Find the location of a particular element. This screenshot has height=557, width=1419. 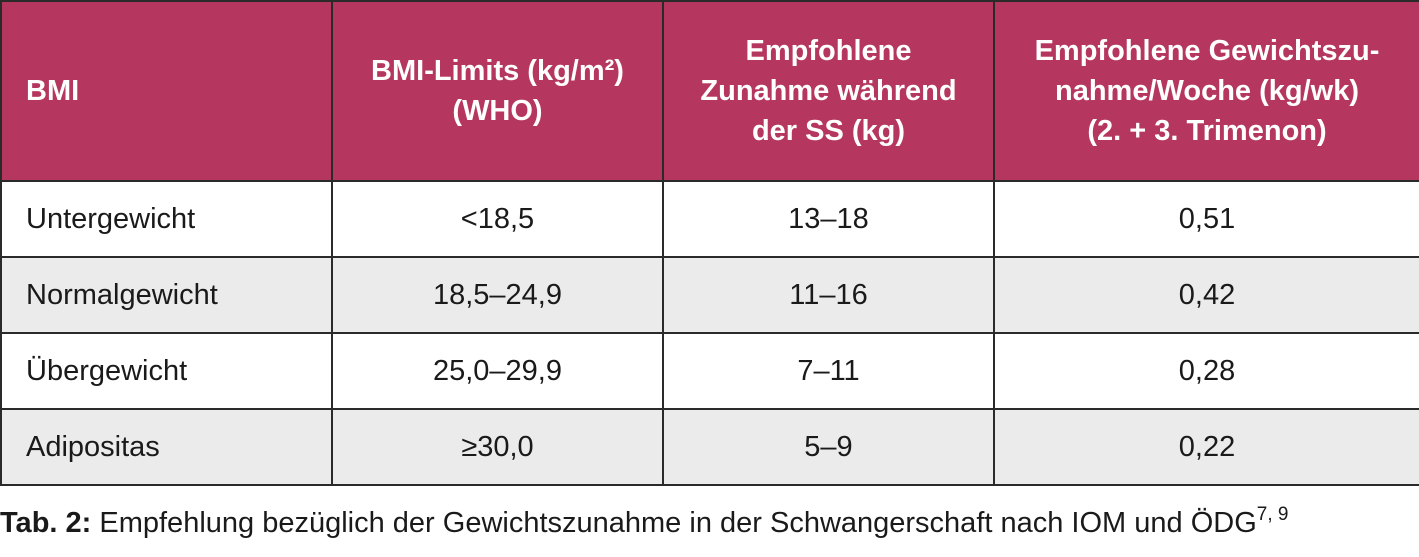

table-cell: Übergewicht is located at coordinates (166, 371).